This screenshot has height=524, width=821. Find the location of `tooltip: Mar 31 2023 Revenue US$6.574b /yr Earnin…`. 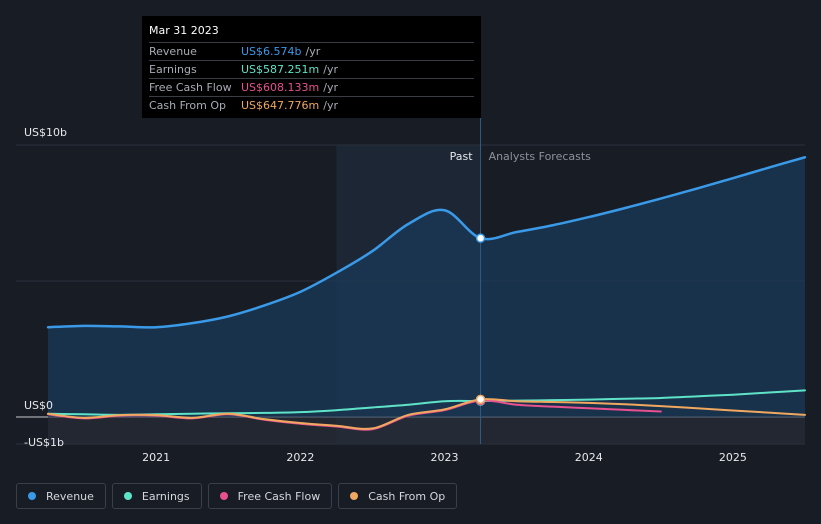

tooltip: Mar 31 2023 Revenue US$6.574b /yr Earnin… is located at coordinates (311, 67).